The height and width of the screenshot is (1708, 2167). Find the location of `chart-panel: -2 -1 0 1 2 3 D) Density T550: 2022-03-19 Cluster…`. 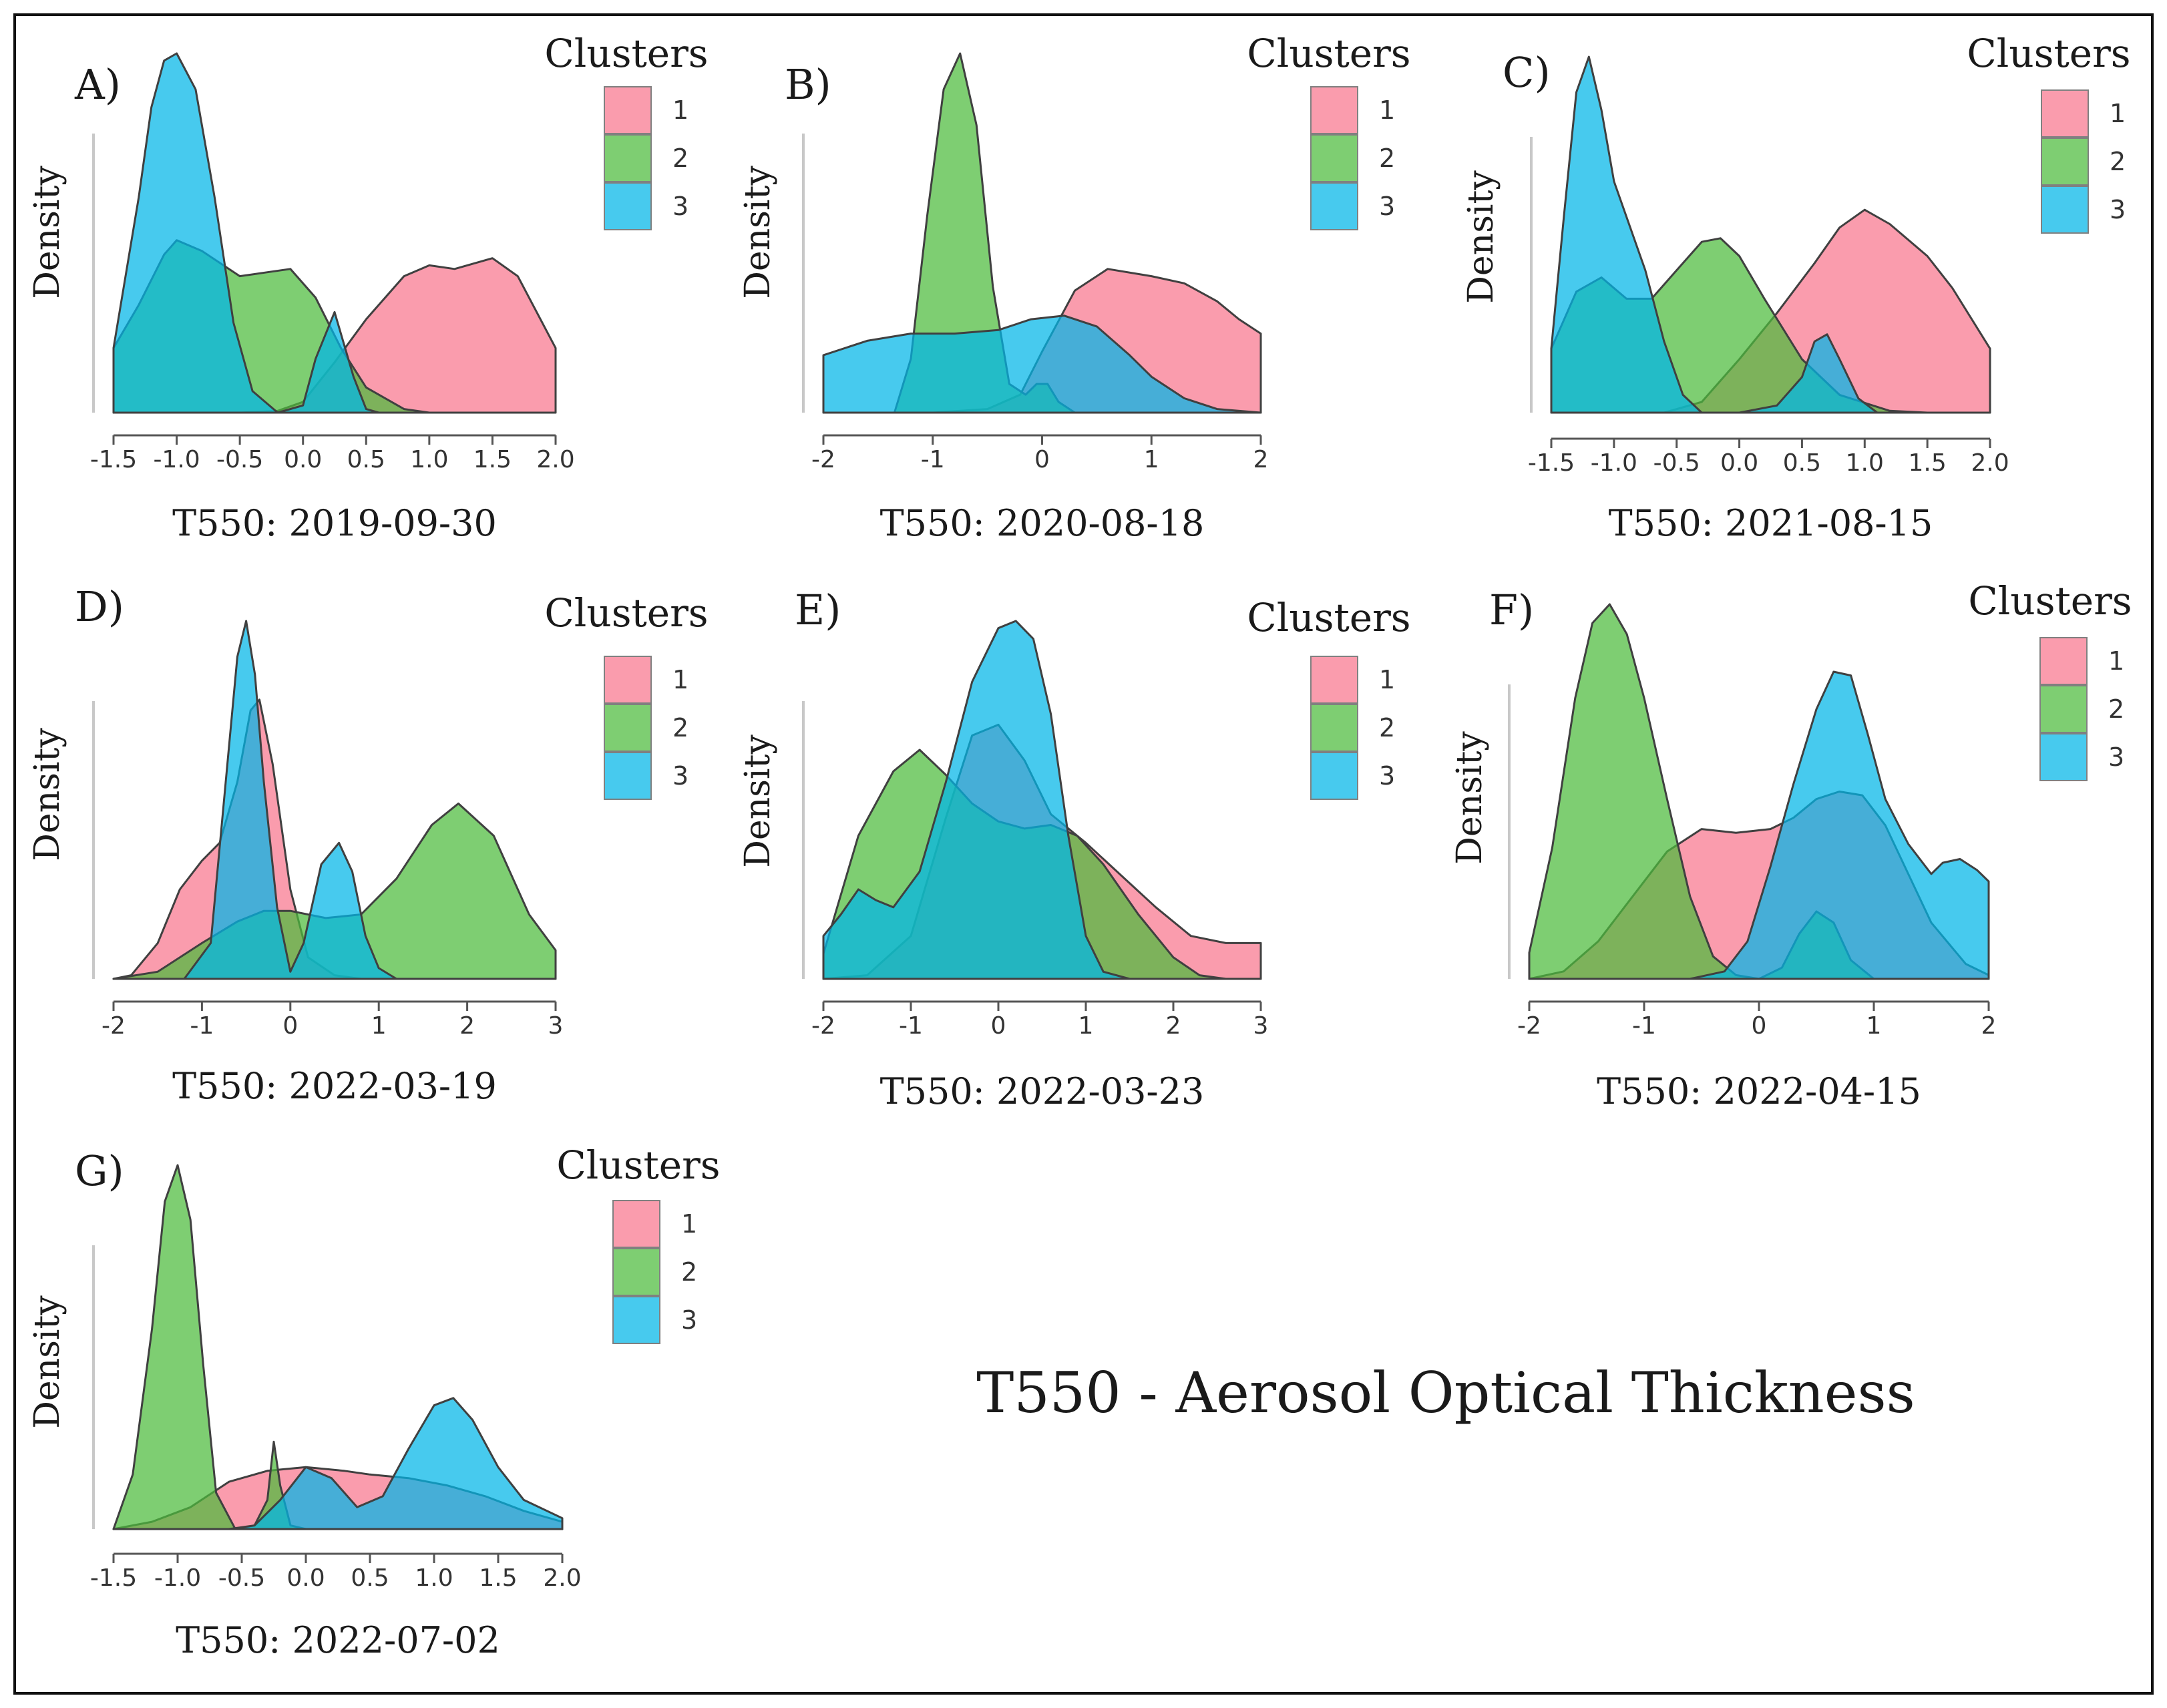

chart-panel: -2 -1 0 1 2 3 D) Density T550: 2022-03-19 Cluster… is located at coordinates (368, 844).